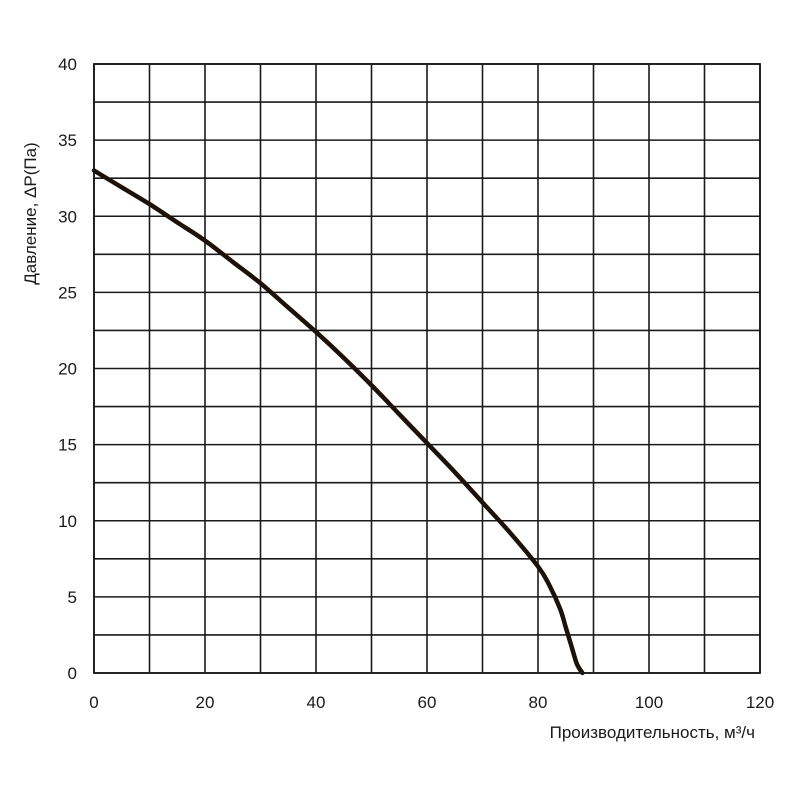 The height and width of the screenshot is (800, 800). What do you see at coordinates (67, 445) in the screenshot?
I see `y-tick-label: 15` at bounding box center [67, 445].